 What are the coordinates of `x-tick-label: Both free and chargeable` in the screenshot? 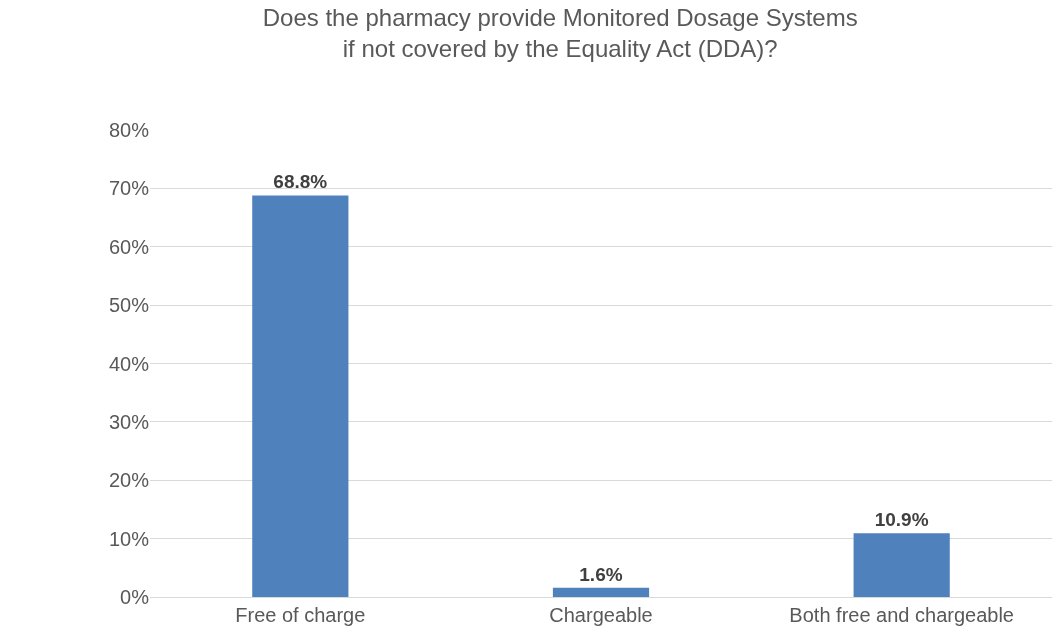 It's located at (901, 615).